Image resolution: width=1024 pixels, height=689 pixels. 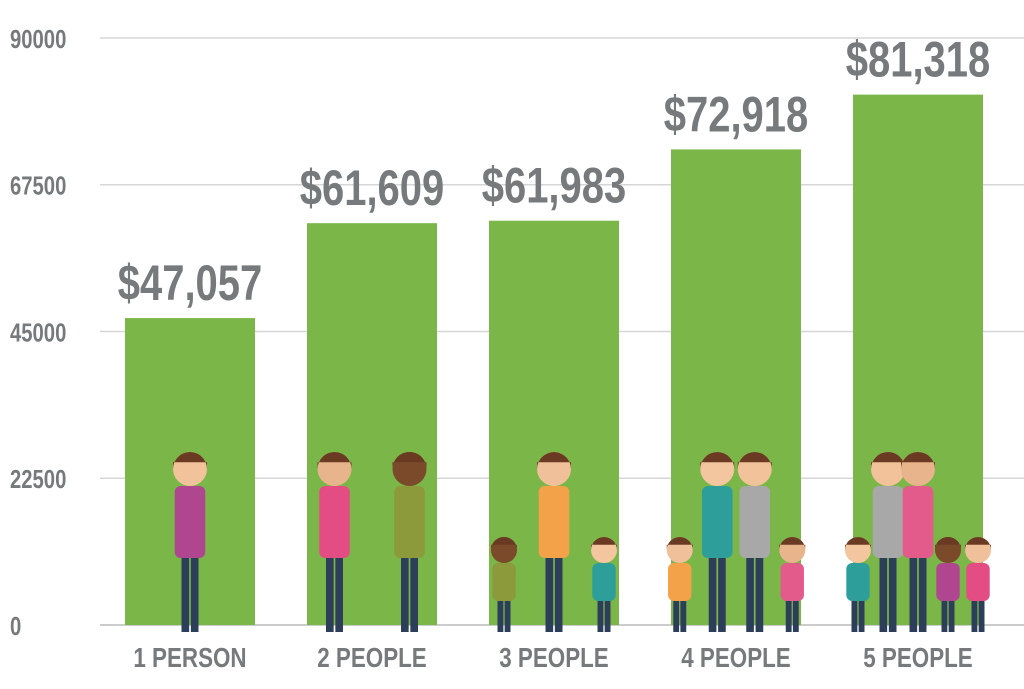 What do you see at coordinates (189, 658) in the screenshot?
I see `x-tick-label: 1 PERSON` at bounding box center [189, 658].